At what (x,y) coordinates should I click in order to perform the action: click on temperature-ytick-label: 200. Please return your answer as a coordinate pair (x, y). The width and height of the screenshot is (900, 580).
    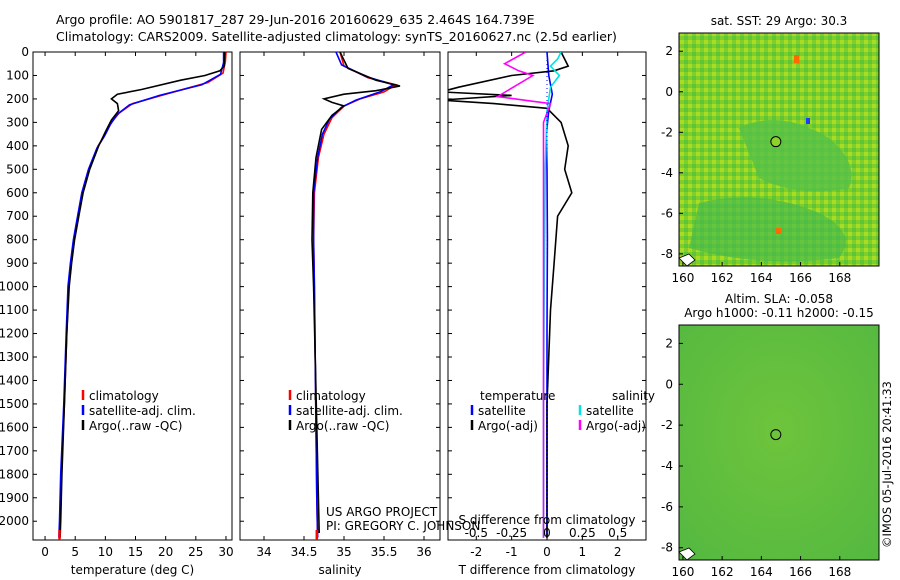
    Looking at the image, I should click on (17, 99).